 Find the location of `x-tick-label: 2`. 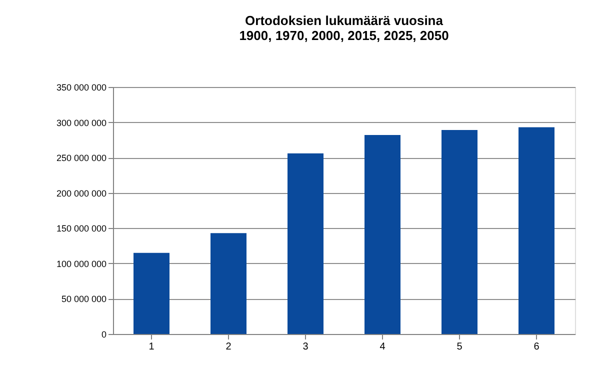

x-tick-label: 2 is located at coordinates (229, 347).